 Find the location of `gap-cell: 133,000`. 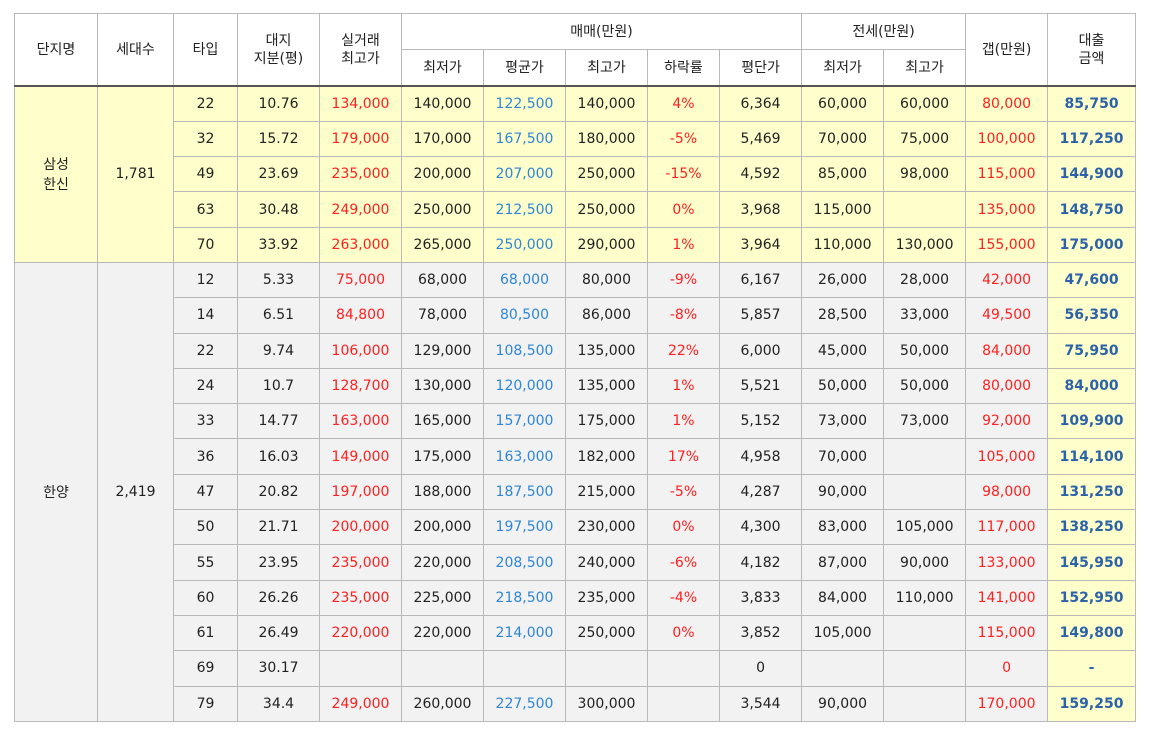

gap-cell: 133,000 is located at coordinates (1007, 562).